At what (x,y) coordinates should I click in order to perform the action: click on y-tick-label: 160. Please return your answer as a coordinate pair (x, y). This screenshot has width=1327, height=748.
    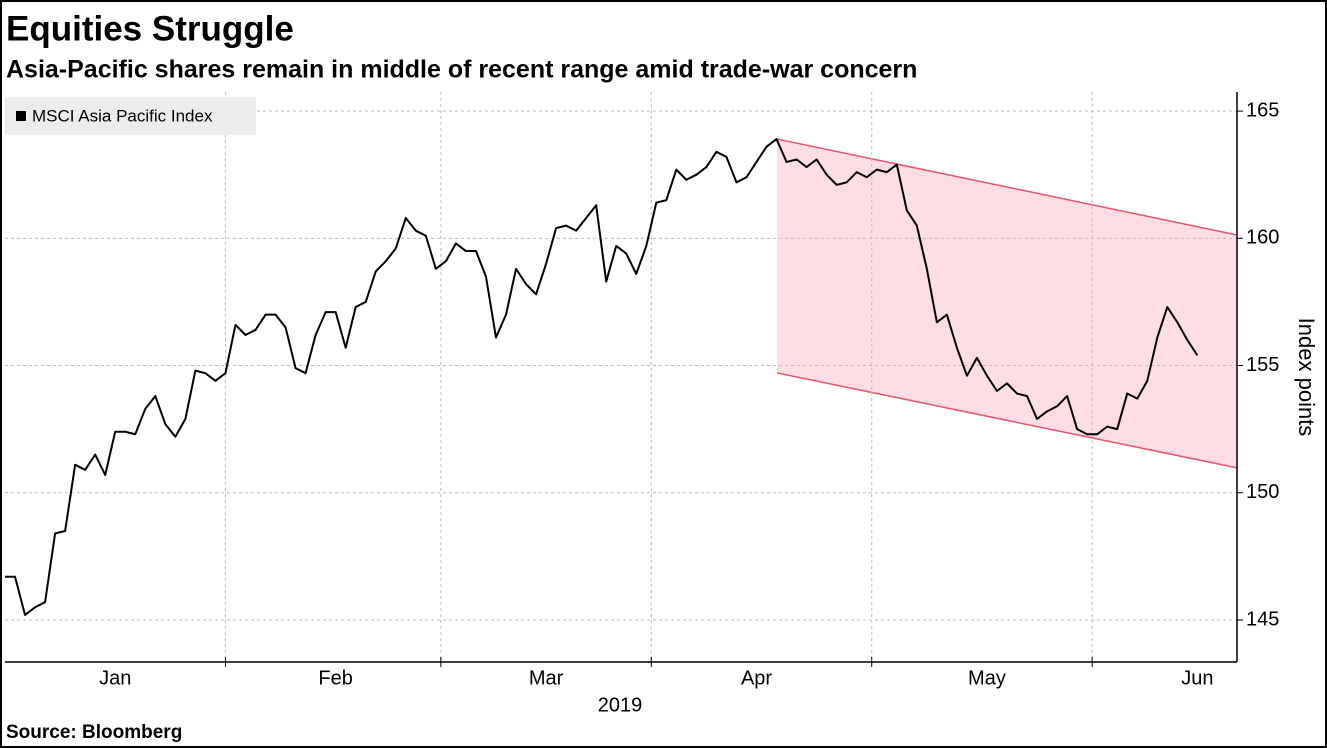
    Looking at the image, I should click on (1262, 238).